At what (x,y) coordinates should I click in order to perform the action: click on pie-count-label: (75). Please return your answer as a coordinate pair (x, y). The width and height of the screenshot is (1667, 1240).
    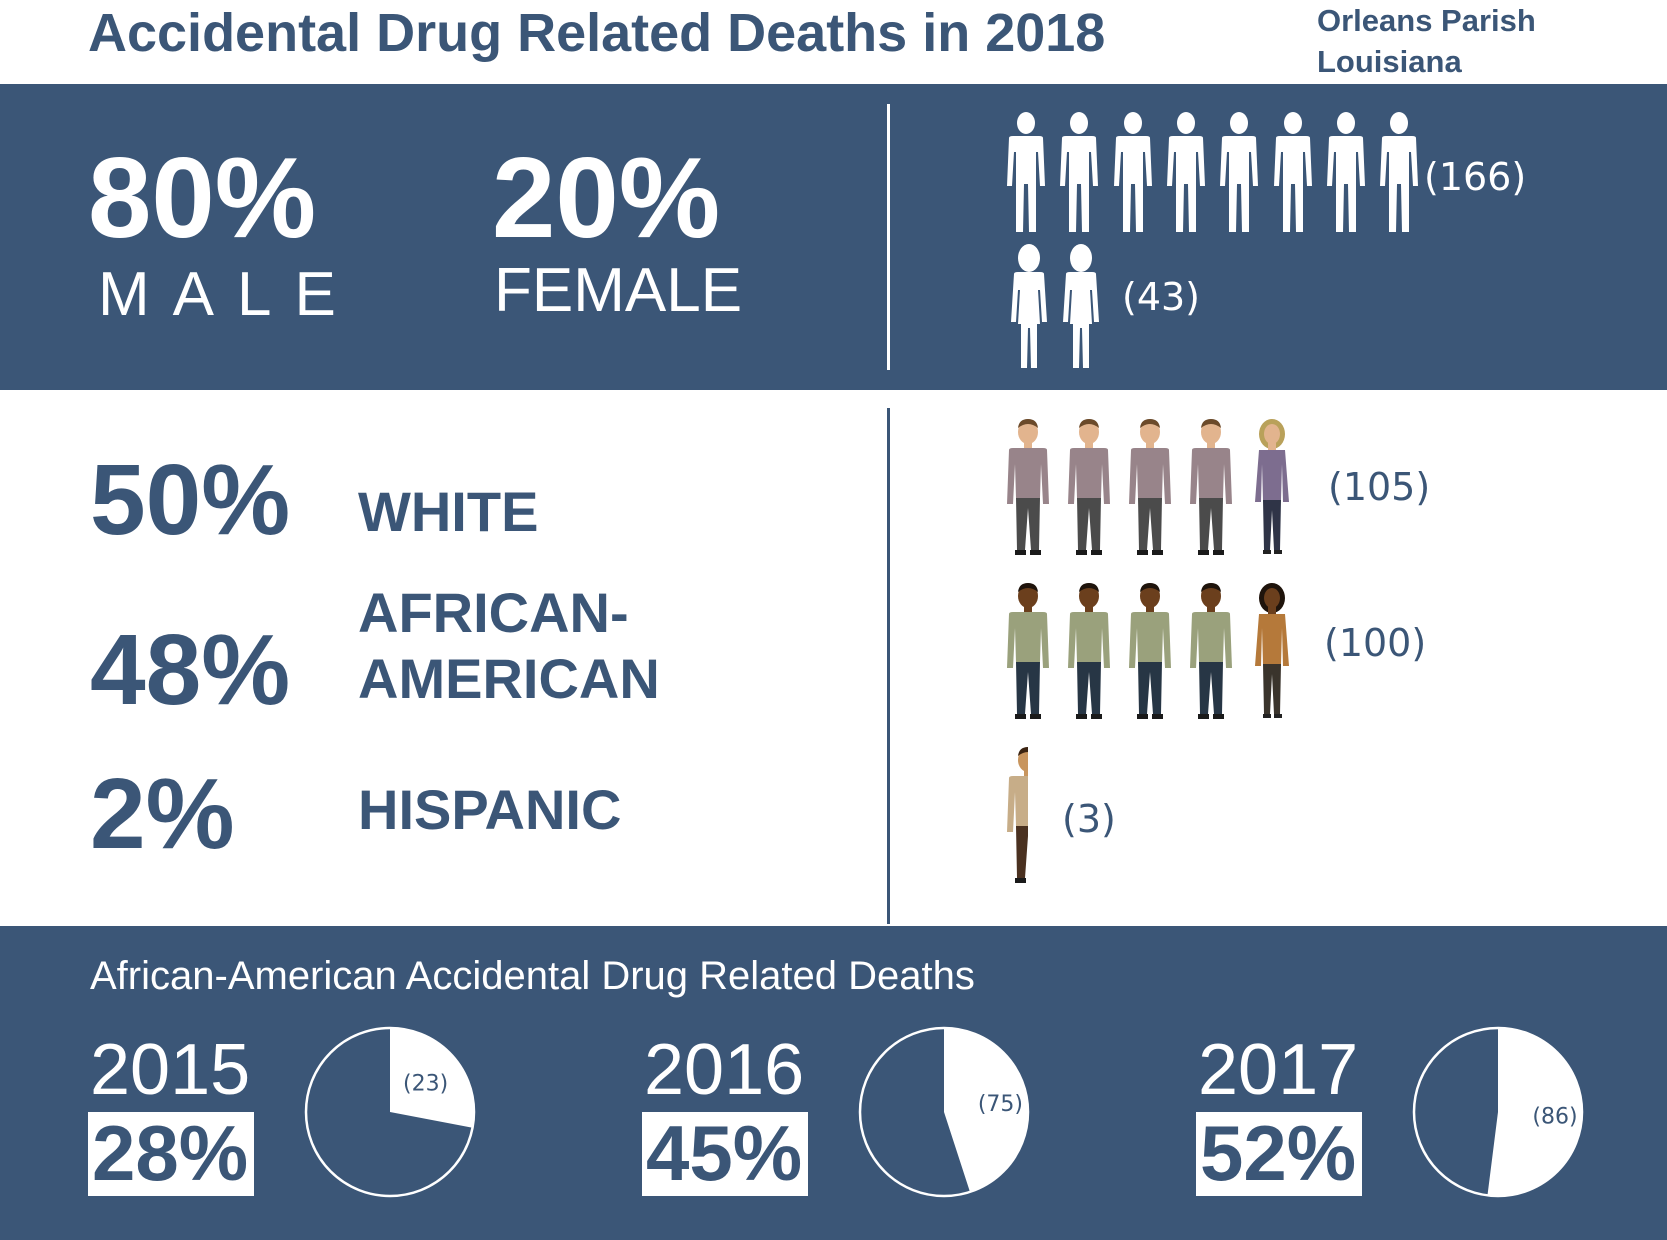
    Looking at the image, I should click on (1000, 1104).